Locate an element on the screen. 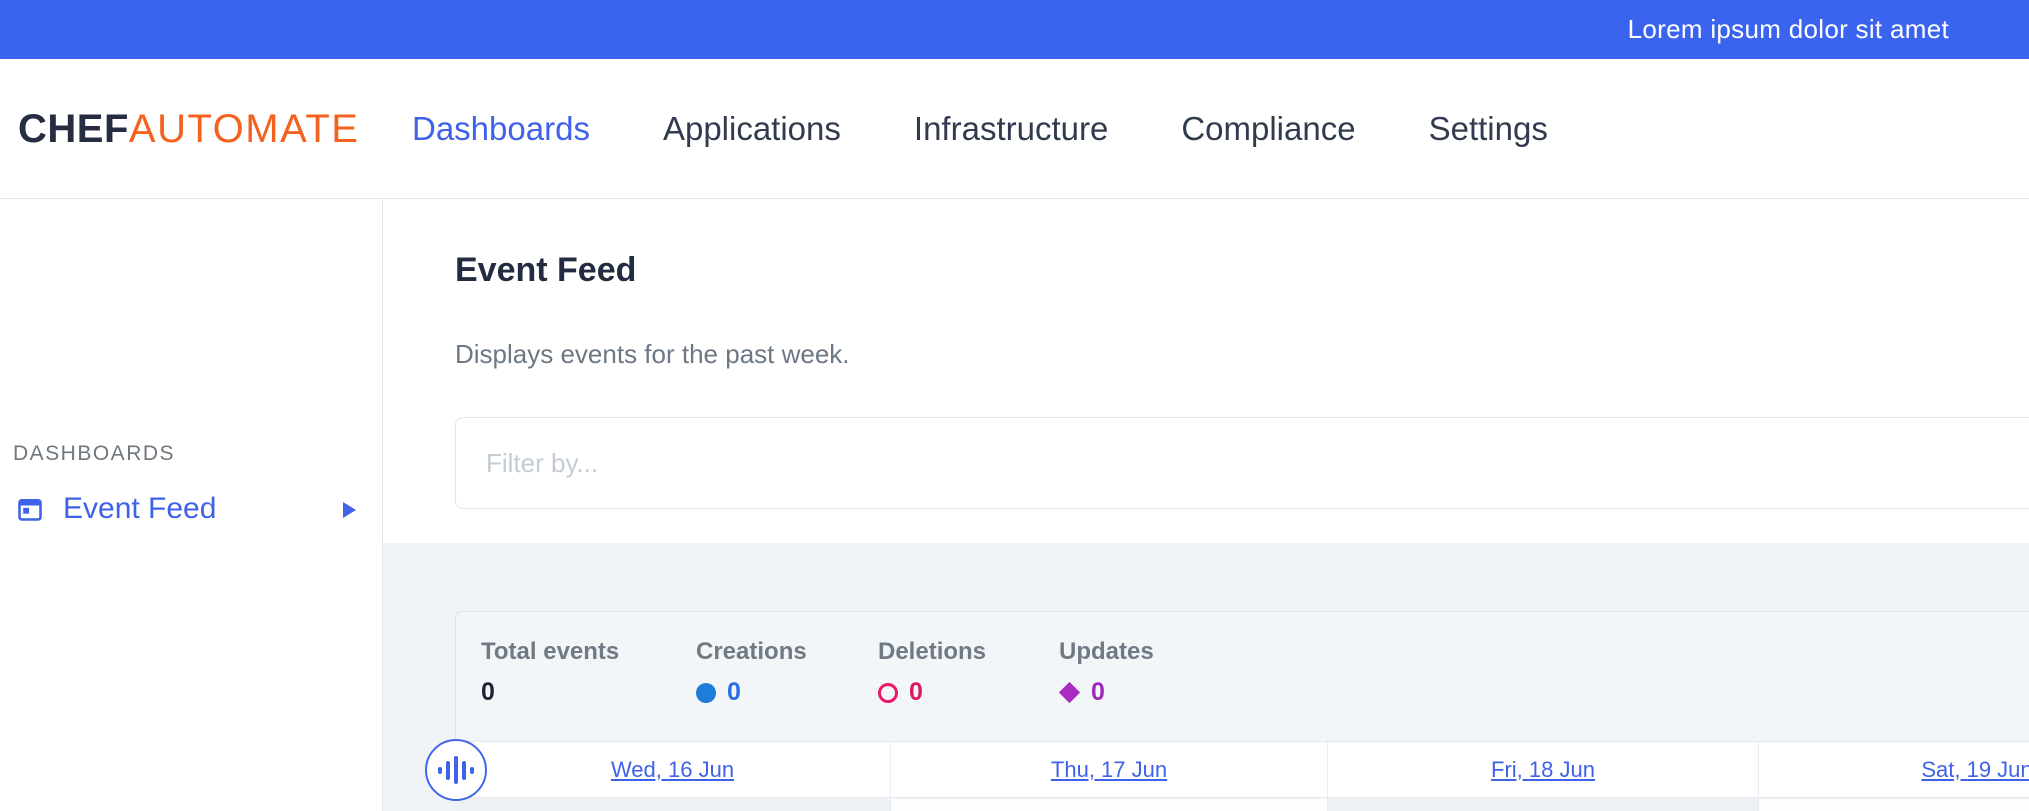 The height and width of the screenshot is (811, 2029). day-column-header: Fri, 18 Jun is located at coordinates (1542, 769).